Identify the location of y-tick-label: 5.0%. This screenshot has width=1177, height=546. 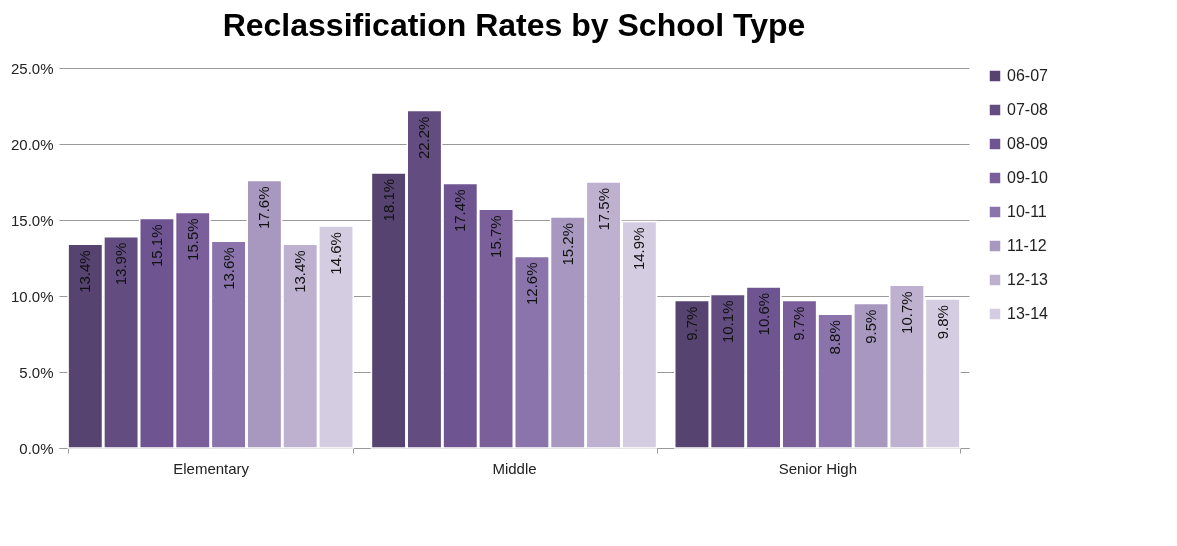
(36, 372).